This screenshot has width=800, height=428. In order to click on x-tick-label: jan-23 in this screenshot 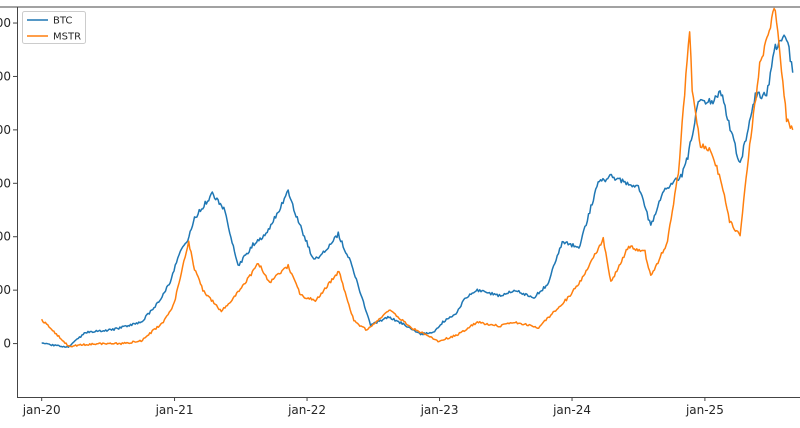, I will do `click(439, 410)`.